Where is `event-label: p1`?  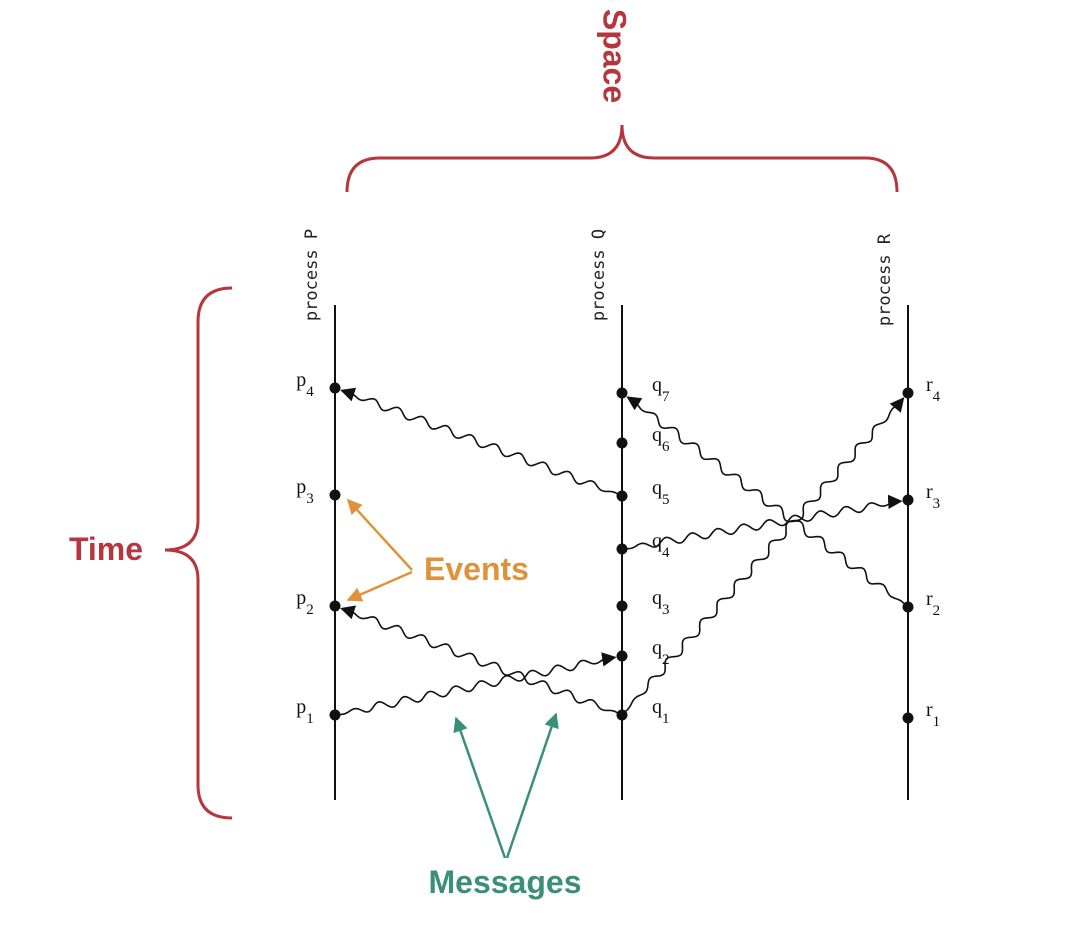 event-label: p1 is located at coordinates (305, 711).